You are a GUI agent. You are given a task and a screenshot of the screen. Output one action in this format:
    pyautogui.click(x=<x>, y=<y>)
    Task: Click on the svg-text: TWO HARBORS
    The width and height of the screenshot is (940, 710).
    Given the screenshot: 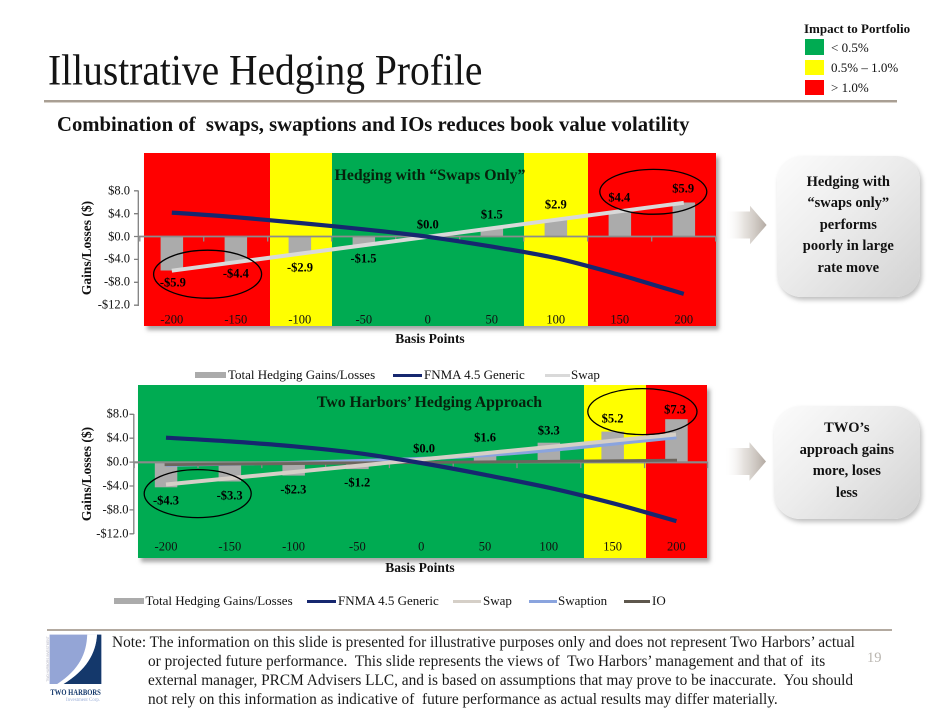 What is the action you would take?
    pyautogui.click(x=75, y=692)
    